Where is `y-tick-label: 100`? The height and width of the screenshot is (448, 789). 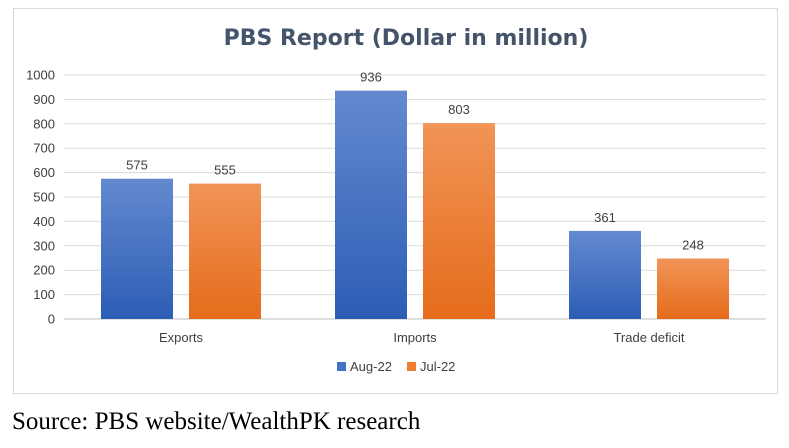
y-tick-label: 100 is located at coordinates (44, 294).